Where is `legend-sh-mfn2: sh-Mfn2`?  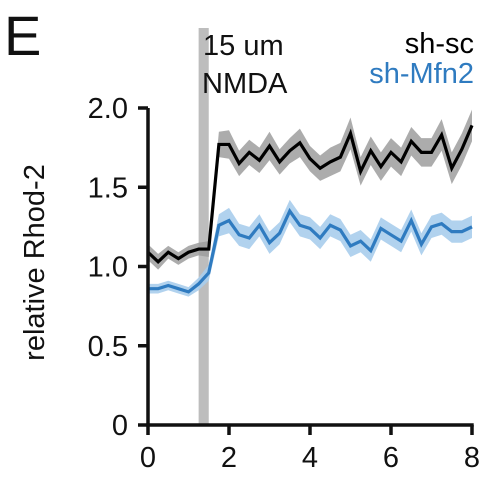 legend-sh-mfn2: sh-Mfn2 is located at coordinates (421, 74).